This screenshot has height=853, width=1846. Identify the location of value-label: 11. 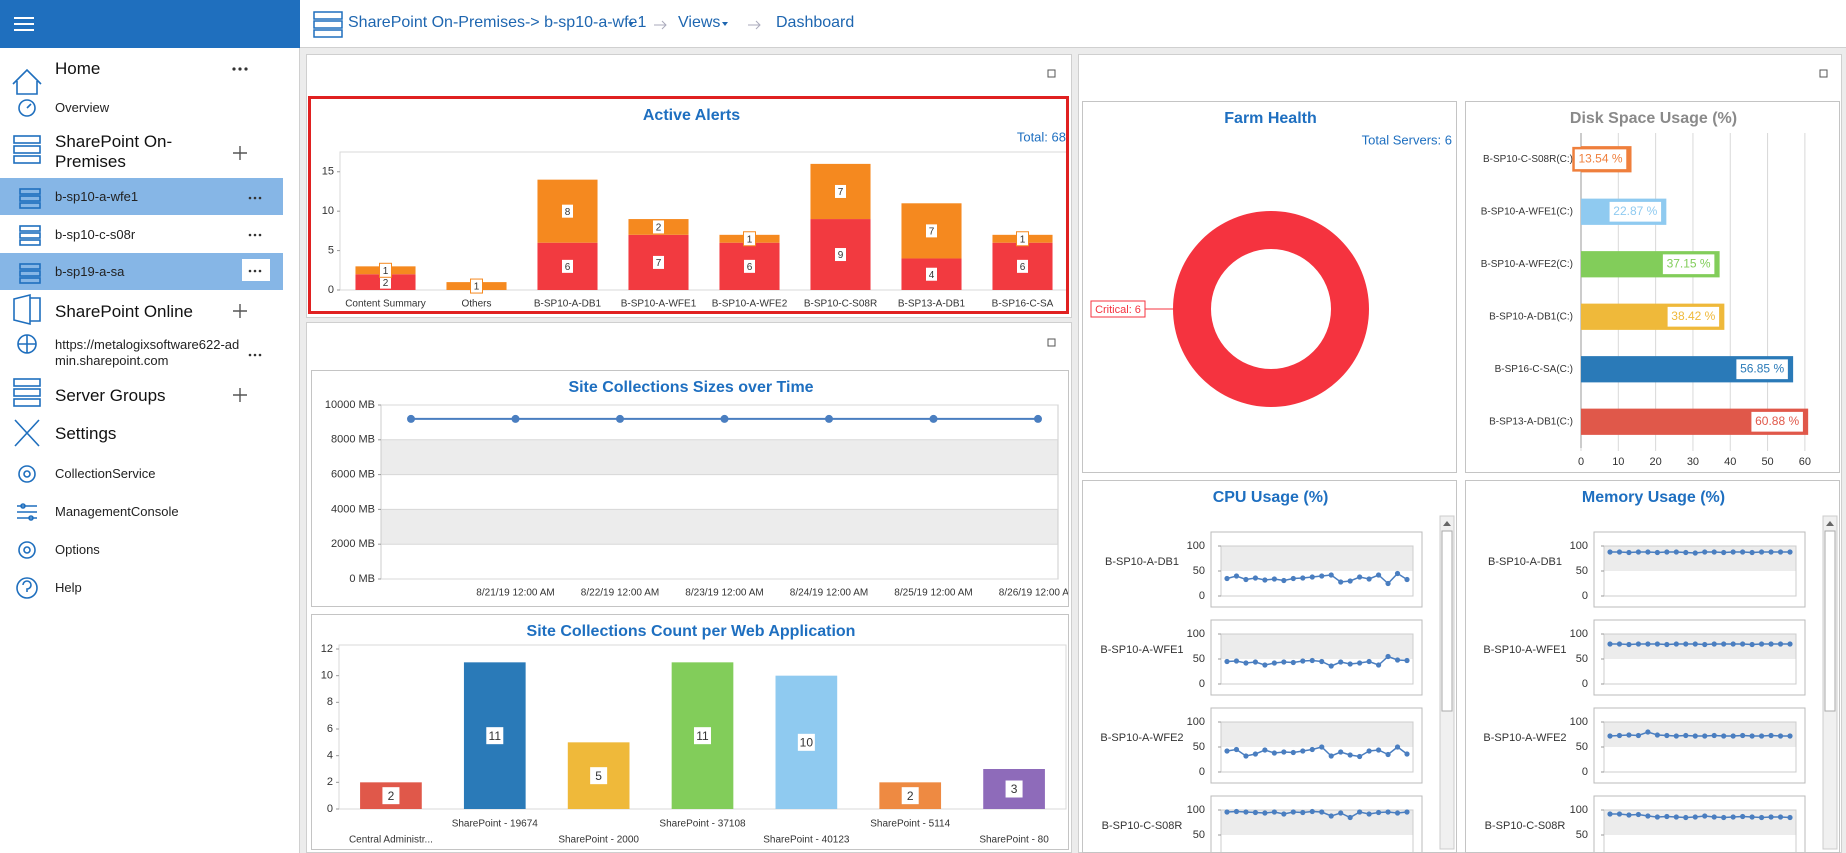
(495, 736).